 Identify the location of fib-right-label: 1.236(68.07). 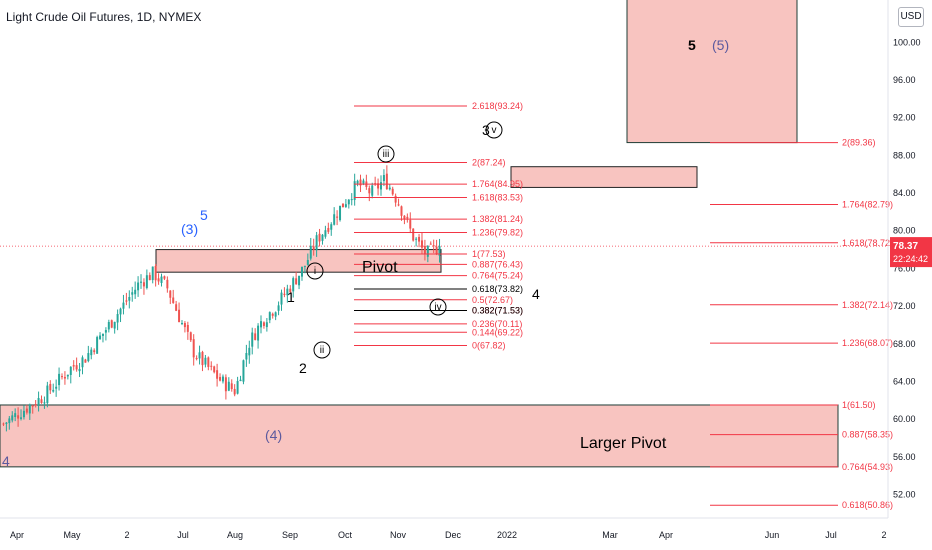
(867, 343).